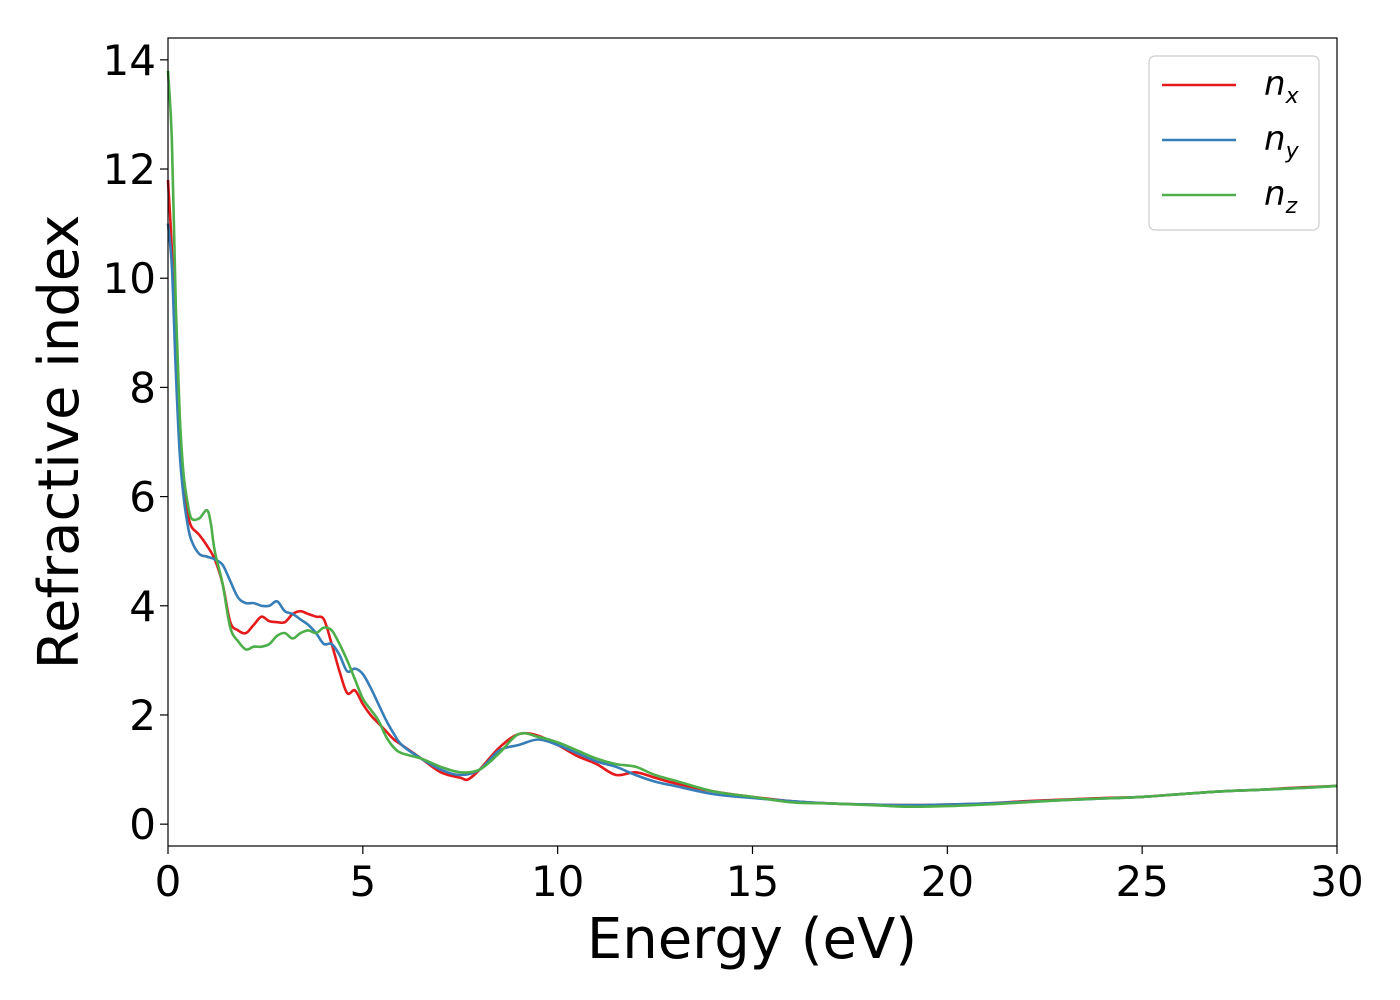  I want to click on x-tick-label: 20, so click(947, 881).